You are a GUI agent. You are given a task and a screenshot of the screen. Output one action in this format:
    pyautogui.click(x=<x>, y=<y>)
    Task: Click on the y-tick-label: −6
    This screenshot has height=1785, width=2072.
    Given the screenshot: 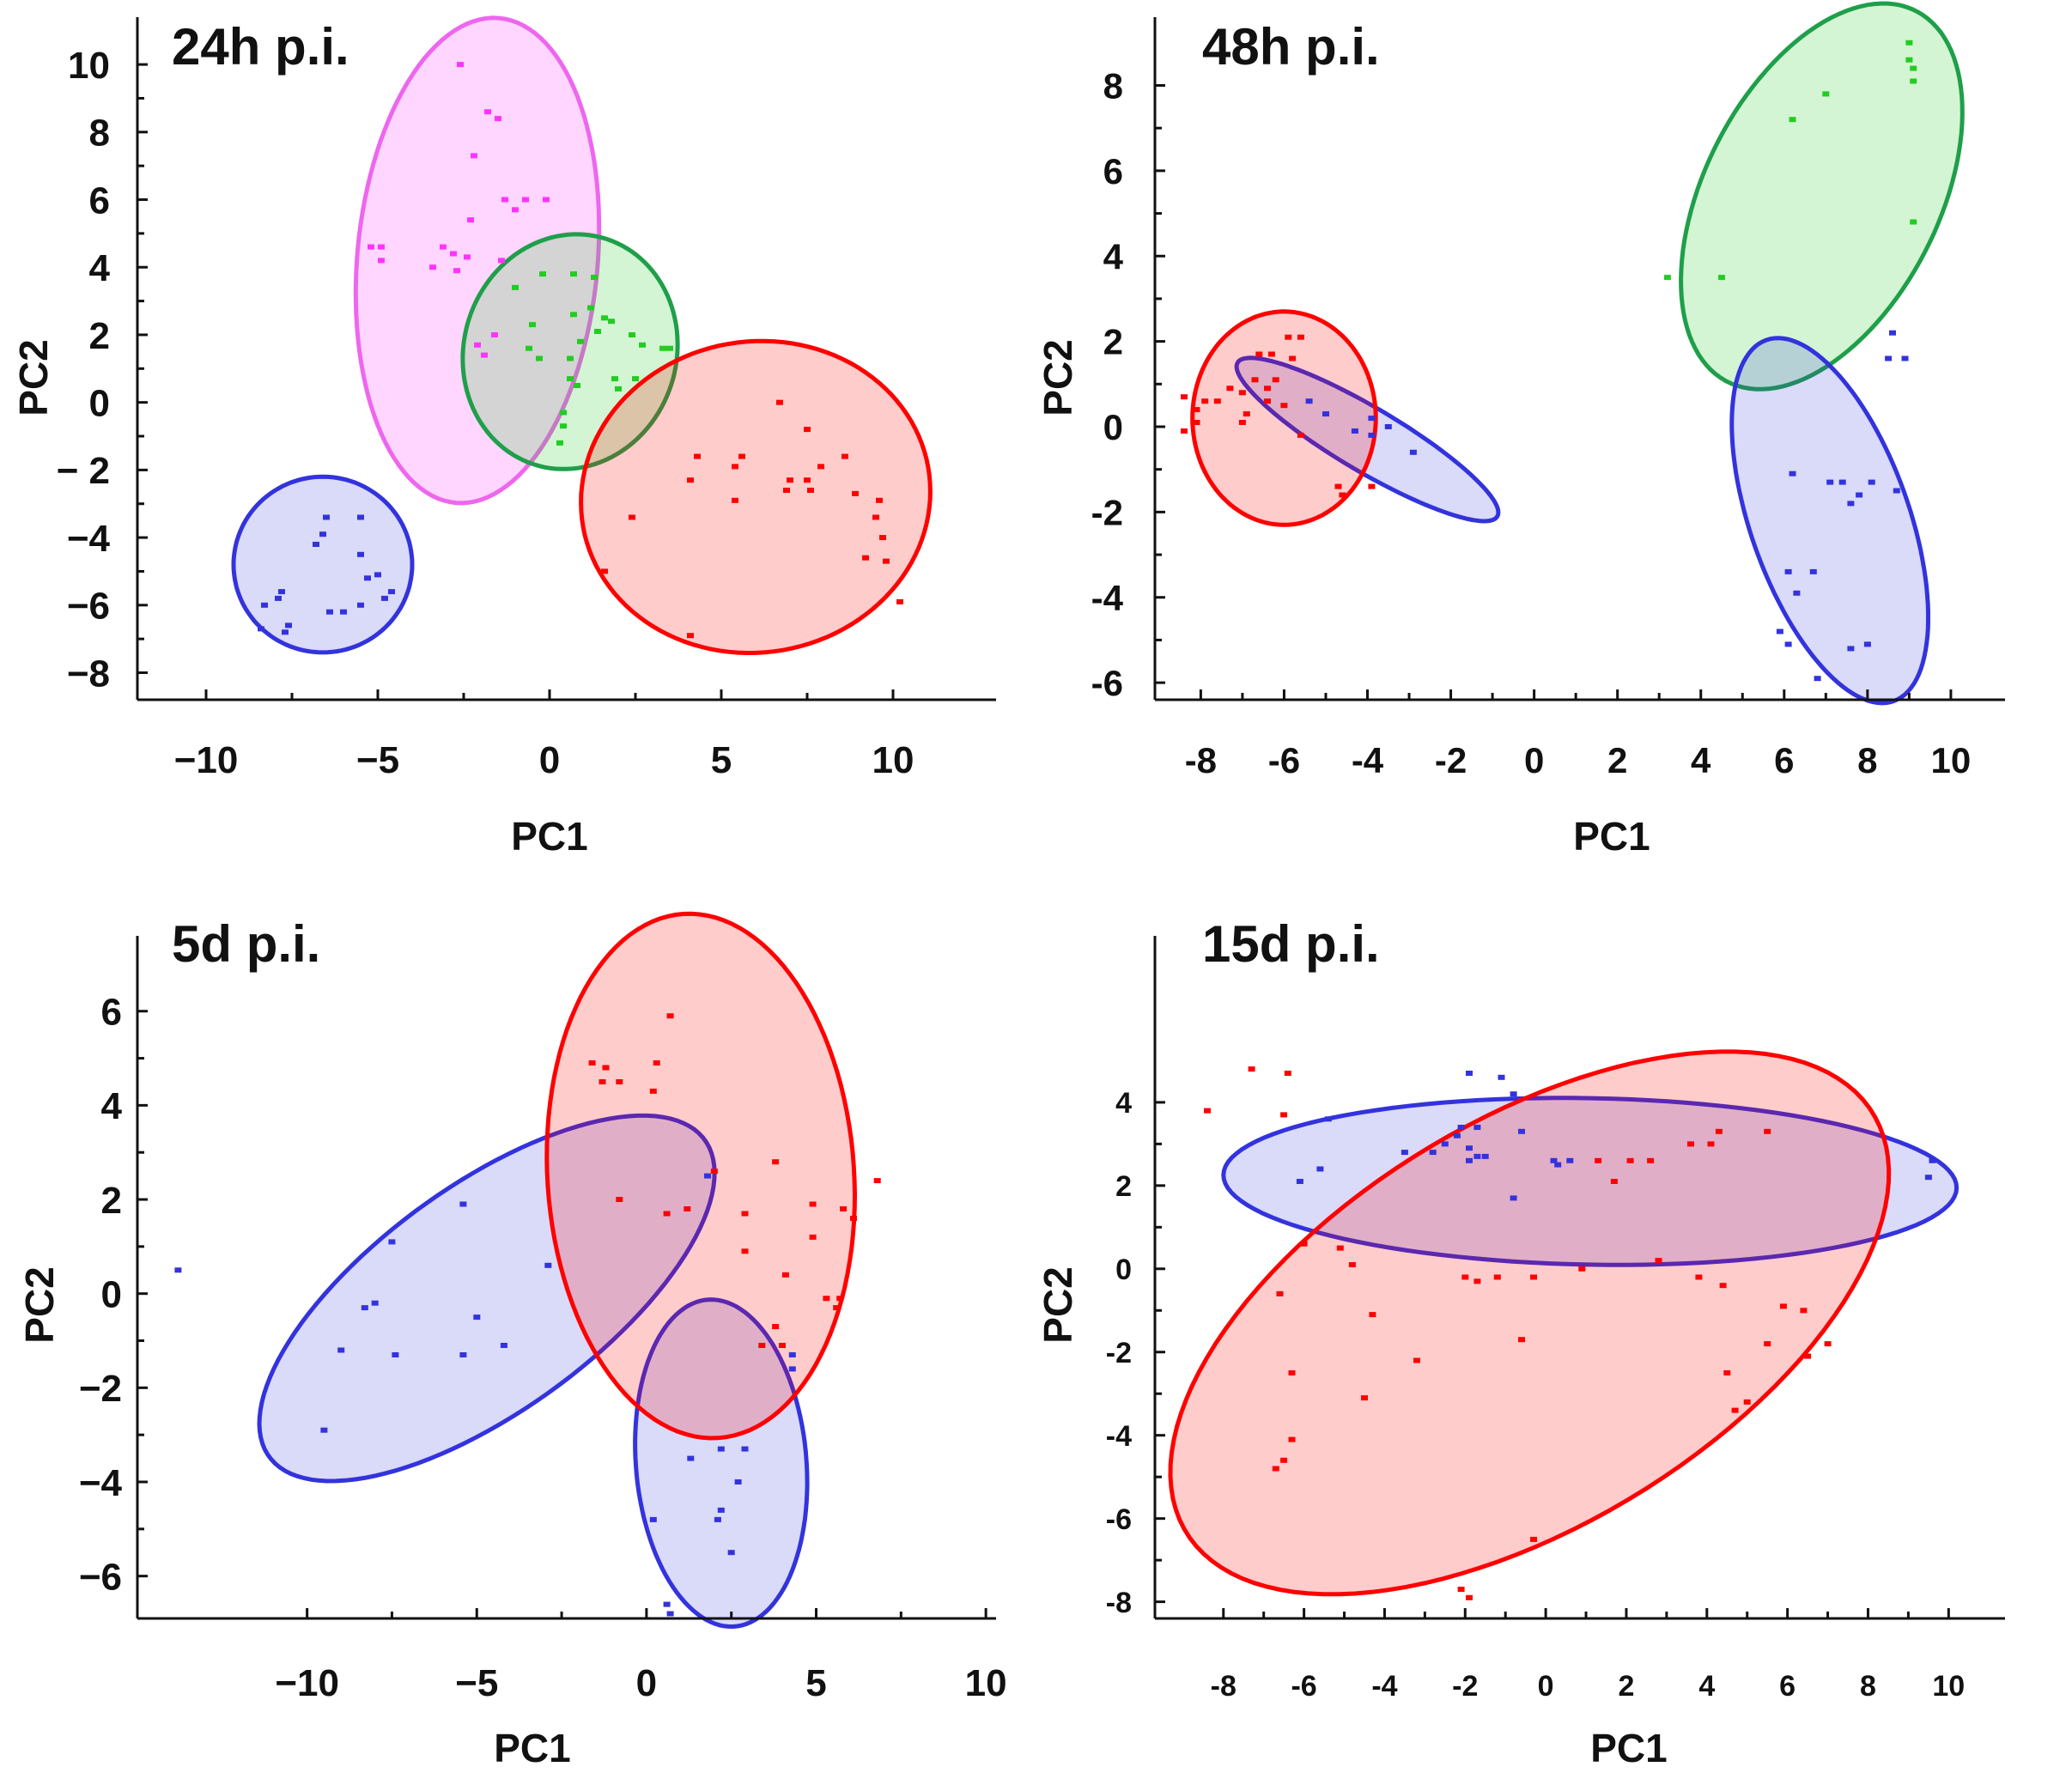 What is the action you would take?
    pyautogui.click(x=100, y=1577)
    